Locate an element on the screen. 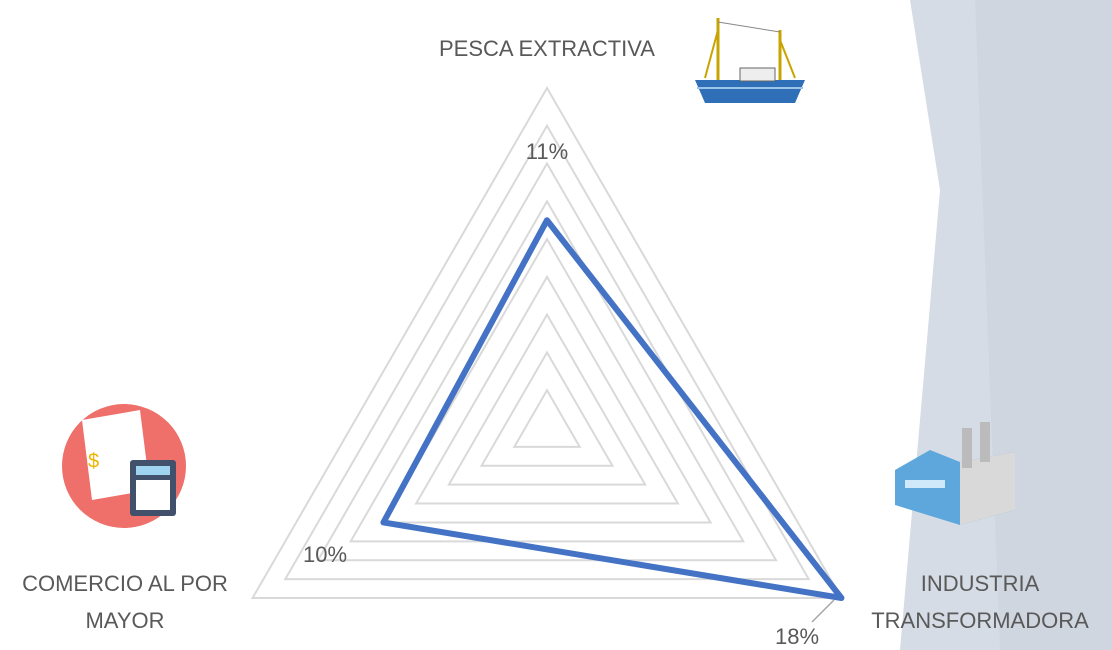 The height and width of the screenshot is (650, 1112). dollar-glyph: $ is located at coordinates (93, 461).